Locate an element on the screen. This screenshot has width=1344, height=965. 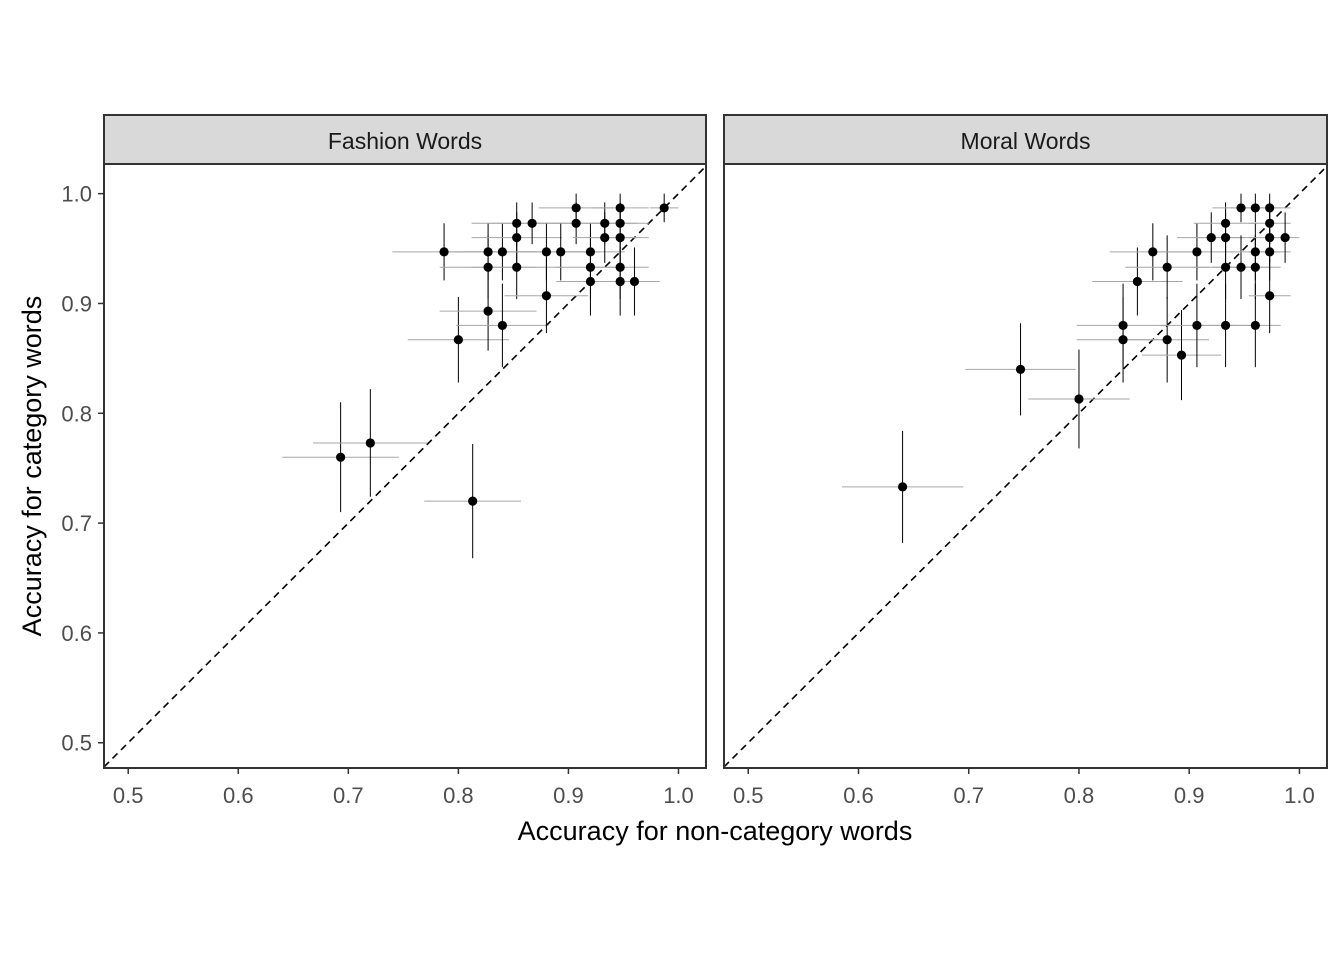
facet-strip-label: Moral Words is located at coordinates (1026, 141).